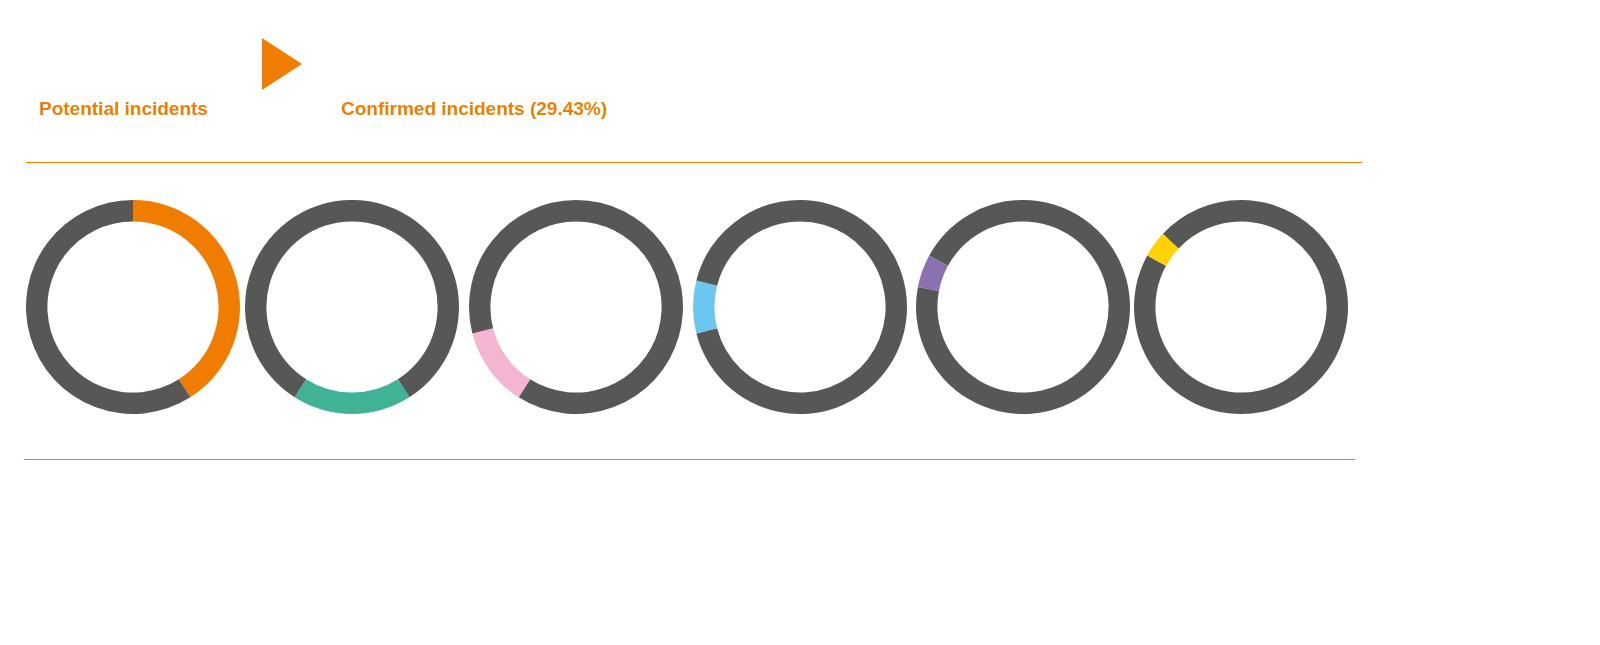 This screenshot has height=645, width=1600. What do you see at coordinates (123, 109) in the screenshot?
I see `text: Potential incidents` at bounding box center [123, 109].